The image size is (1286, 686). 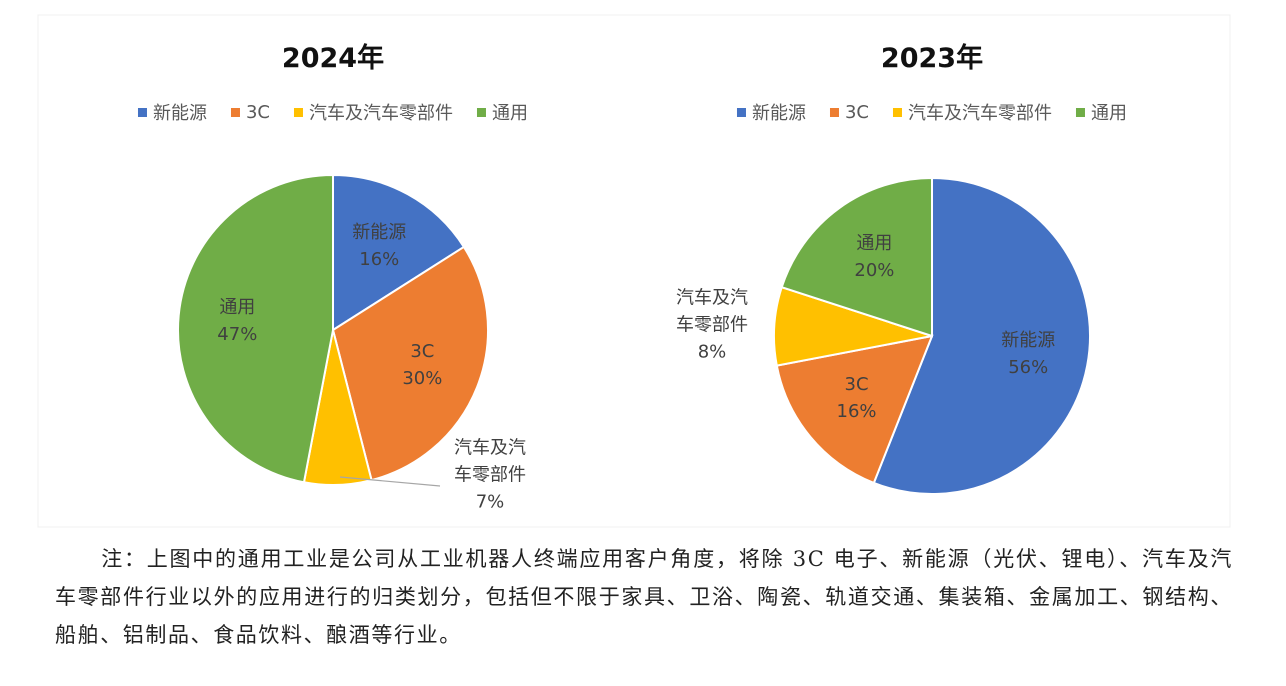 What do you see at coordinates (333, 58) in the screenshot?
I see `chart-title: 2024年` at bounding box center [333, 58].